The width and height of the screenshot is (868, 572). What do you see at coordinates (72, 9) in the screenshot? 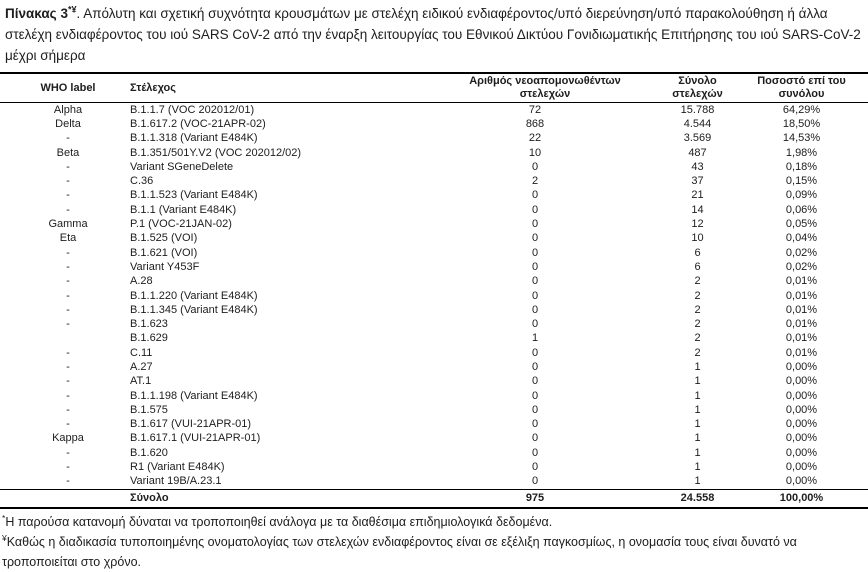
I see `caption-footnote-markers: *¥` at bounding box center [72, 9].